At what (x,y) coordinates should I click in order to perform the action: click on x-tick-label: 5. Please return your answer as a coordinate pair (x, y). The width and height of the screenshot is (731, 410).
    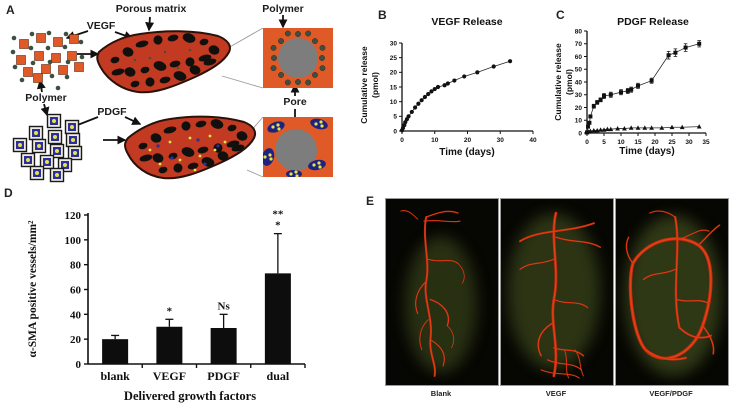
    Looking at the image, I should click on (604, 142).